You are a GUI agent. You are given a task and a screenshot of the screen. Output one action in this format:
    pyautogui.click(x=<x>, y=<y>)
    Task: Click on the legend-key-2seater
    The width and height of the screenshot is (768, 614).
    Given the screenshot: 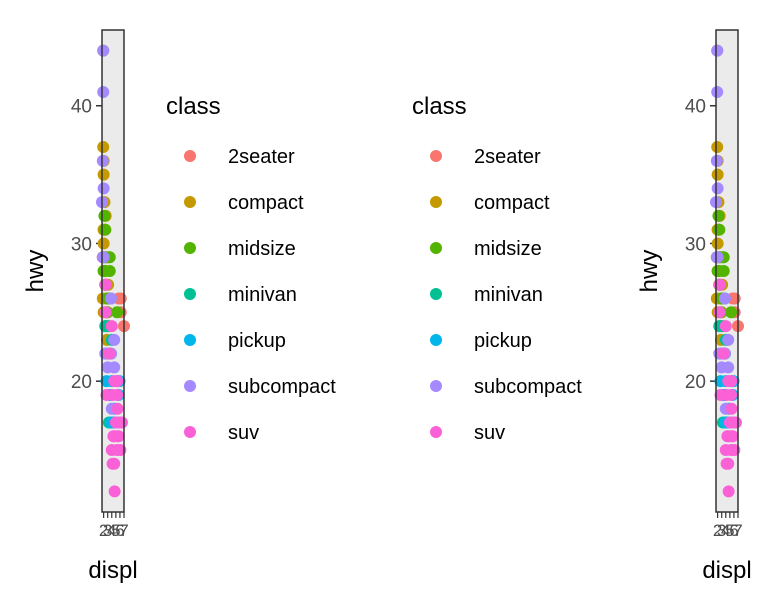 What is the action you would take?
    pyautogui.click(x=190, y=156)
    